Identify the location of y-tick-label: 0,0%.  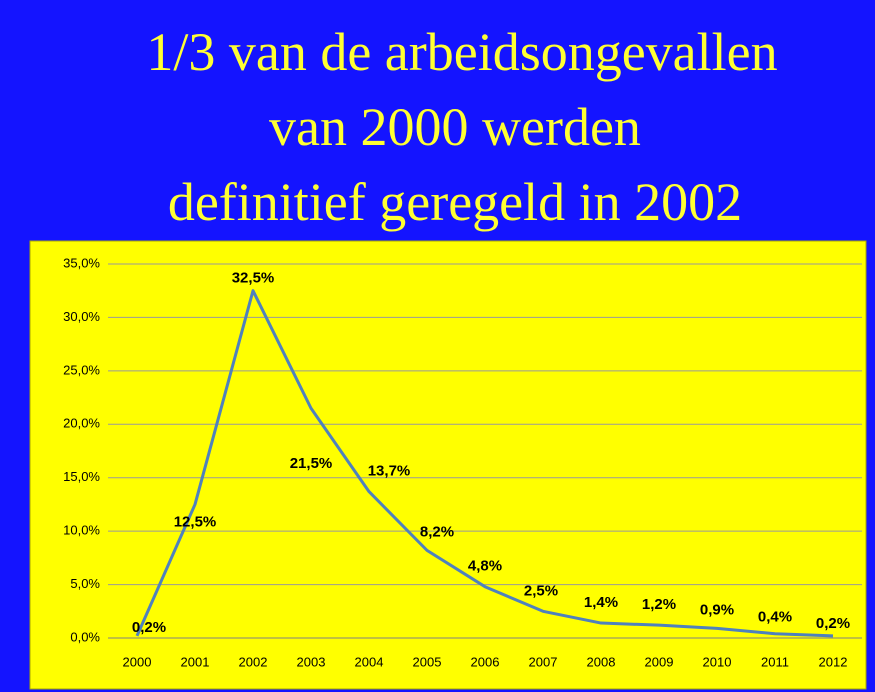
(85, 636).